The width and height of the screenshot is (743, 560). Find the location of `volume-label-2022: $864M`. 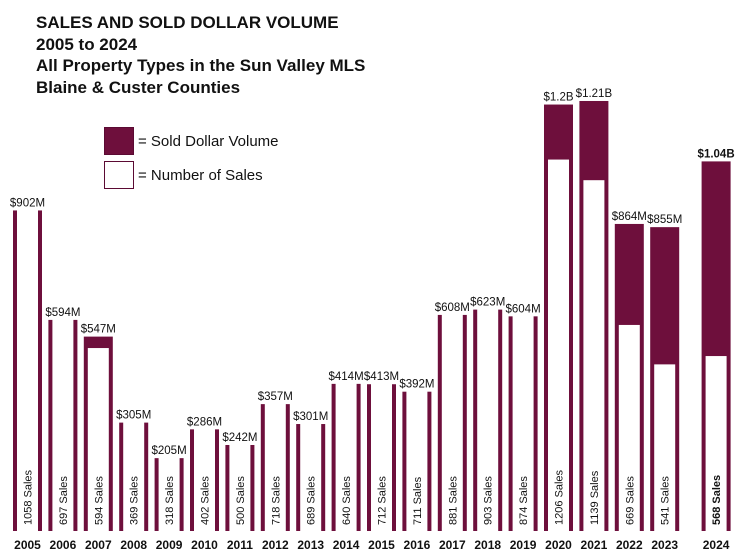

volume-label-2022: $864M is located at coordinates (629, 217).